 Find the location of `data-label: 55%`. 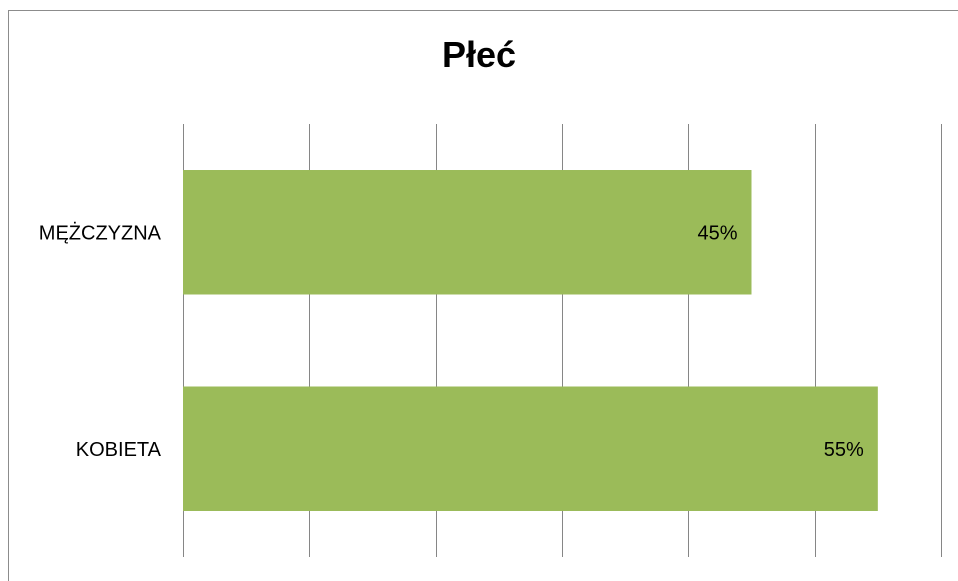

data-label: 55% is located at coordinates (844, 450).